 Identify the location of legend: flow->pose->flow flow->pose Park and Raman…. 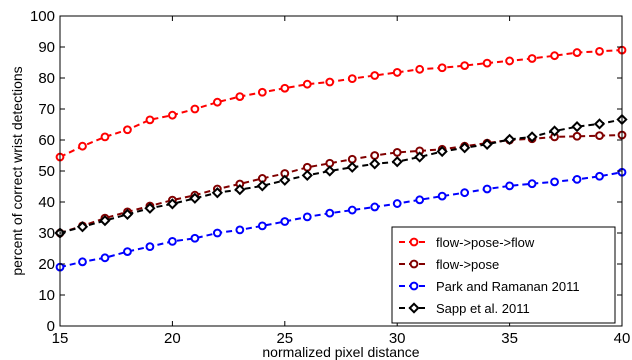
(503, 275).